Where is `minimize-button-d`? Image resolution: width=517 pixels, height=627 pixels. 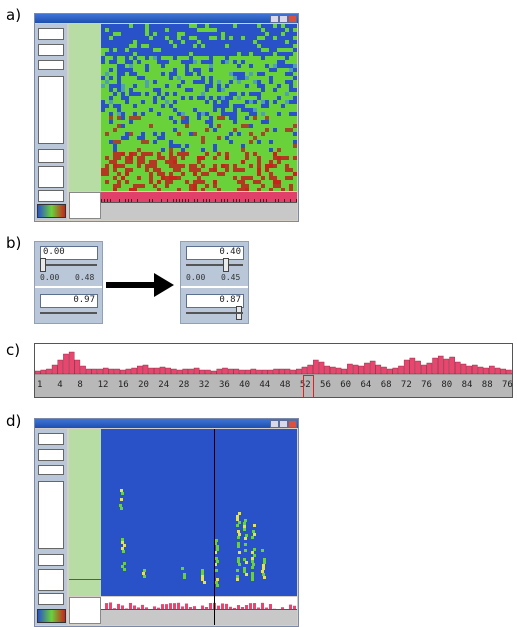
minimize-button-d is located at coordinates (274, 424).